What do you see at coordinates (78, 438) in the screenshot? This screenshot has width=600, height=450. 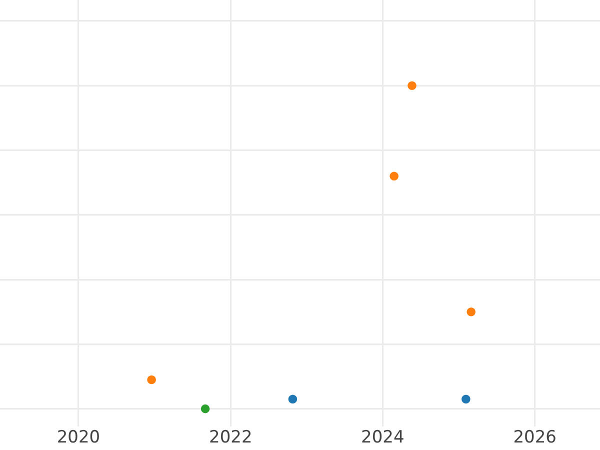 I see `x-tick-label: 2020` at bounding box center [78, 438].